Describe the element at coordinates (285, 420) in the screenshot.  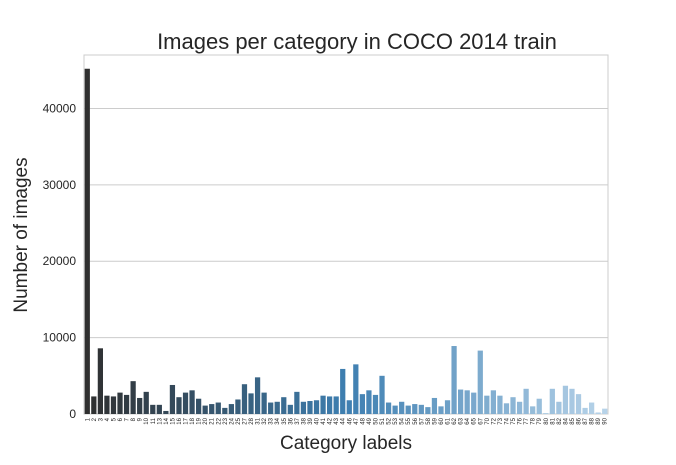
I see `x-tick-label: 35` at that location.